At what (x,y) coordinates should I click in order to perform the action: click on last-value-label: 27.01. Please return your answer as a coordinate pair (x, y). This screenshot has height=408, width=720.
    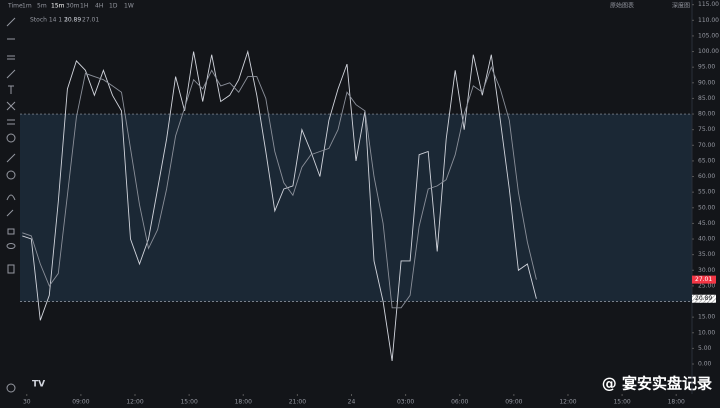
    Looking at the image, I should click on (703, 279).